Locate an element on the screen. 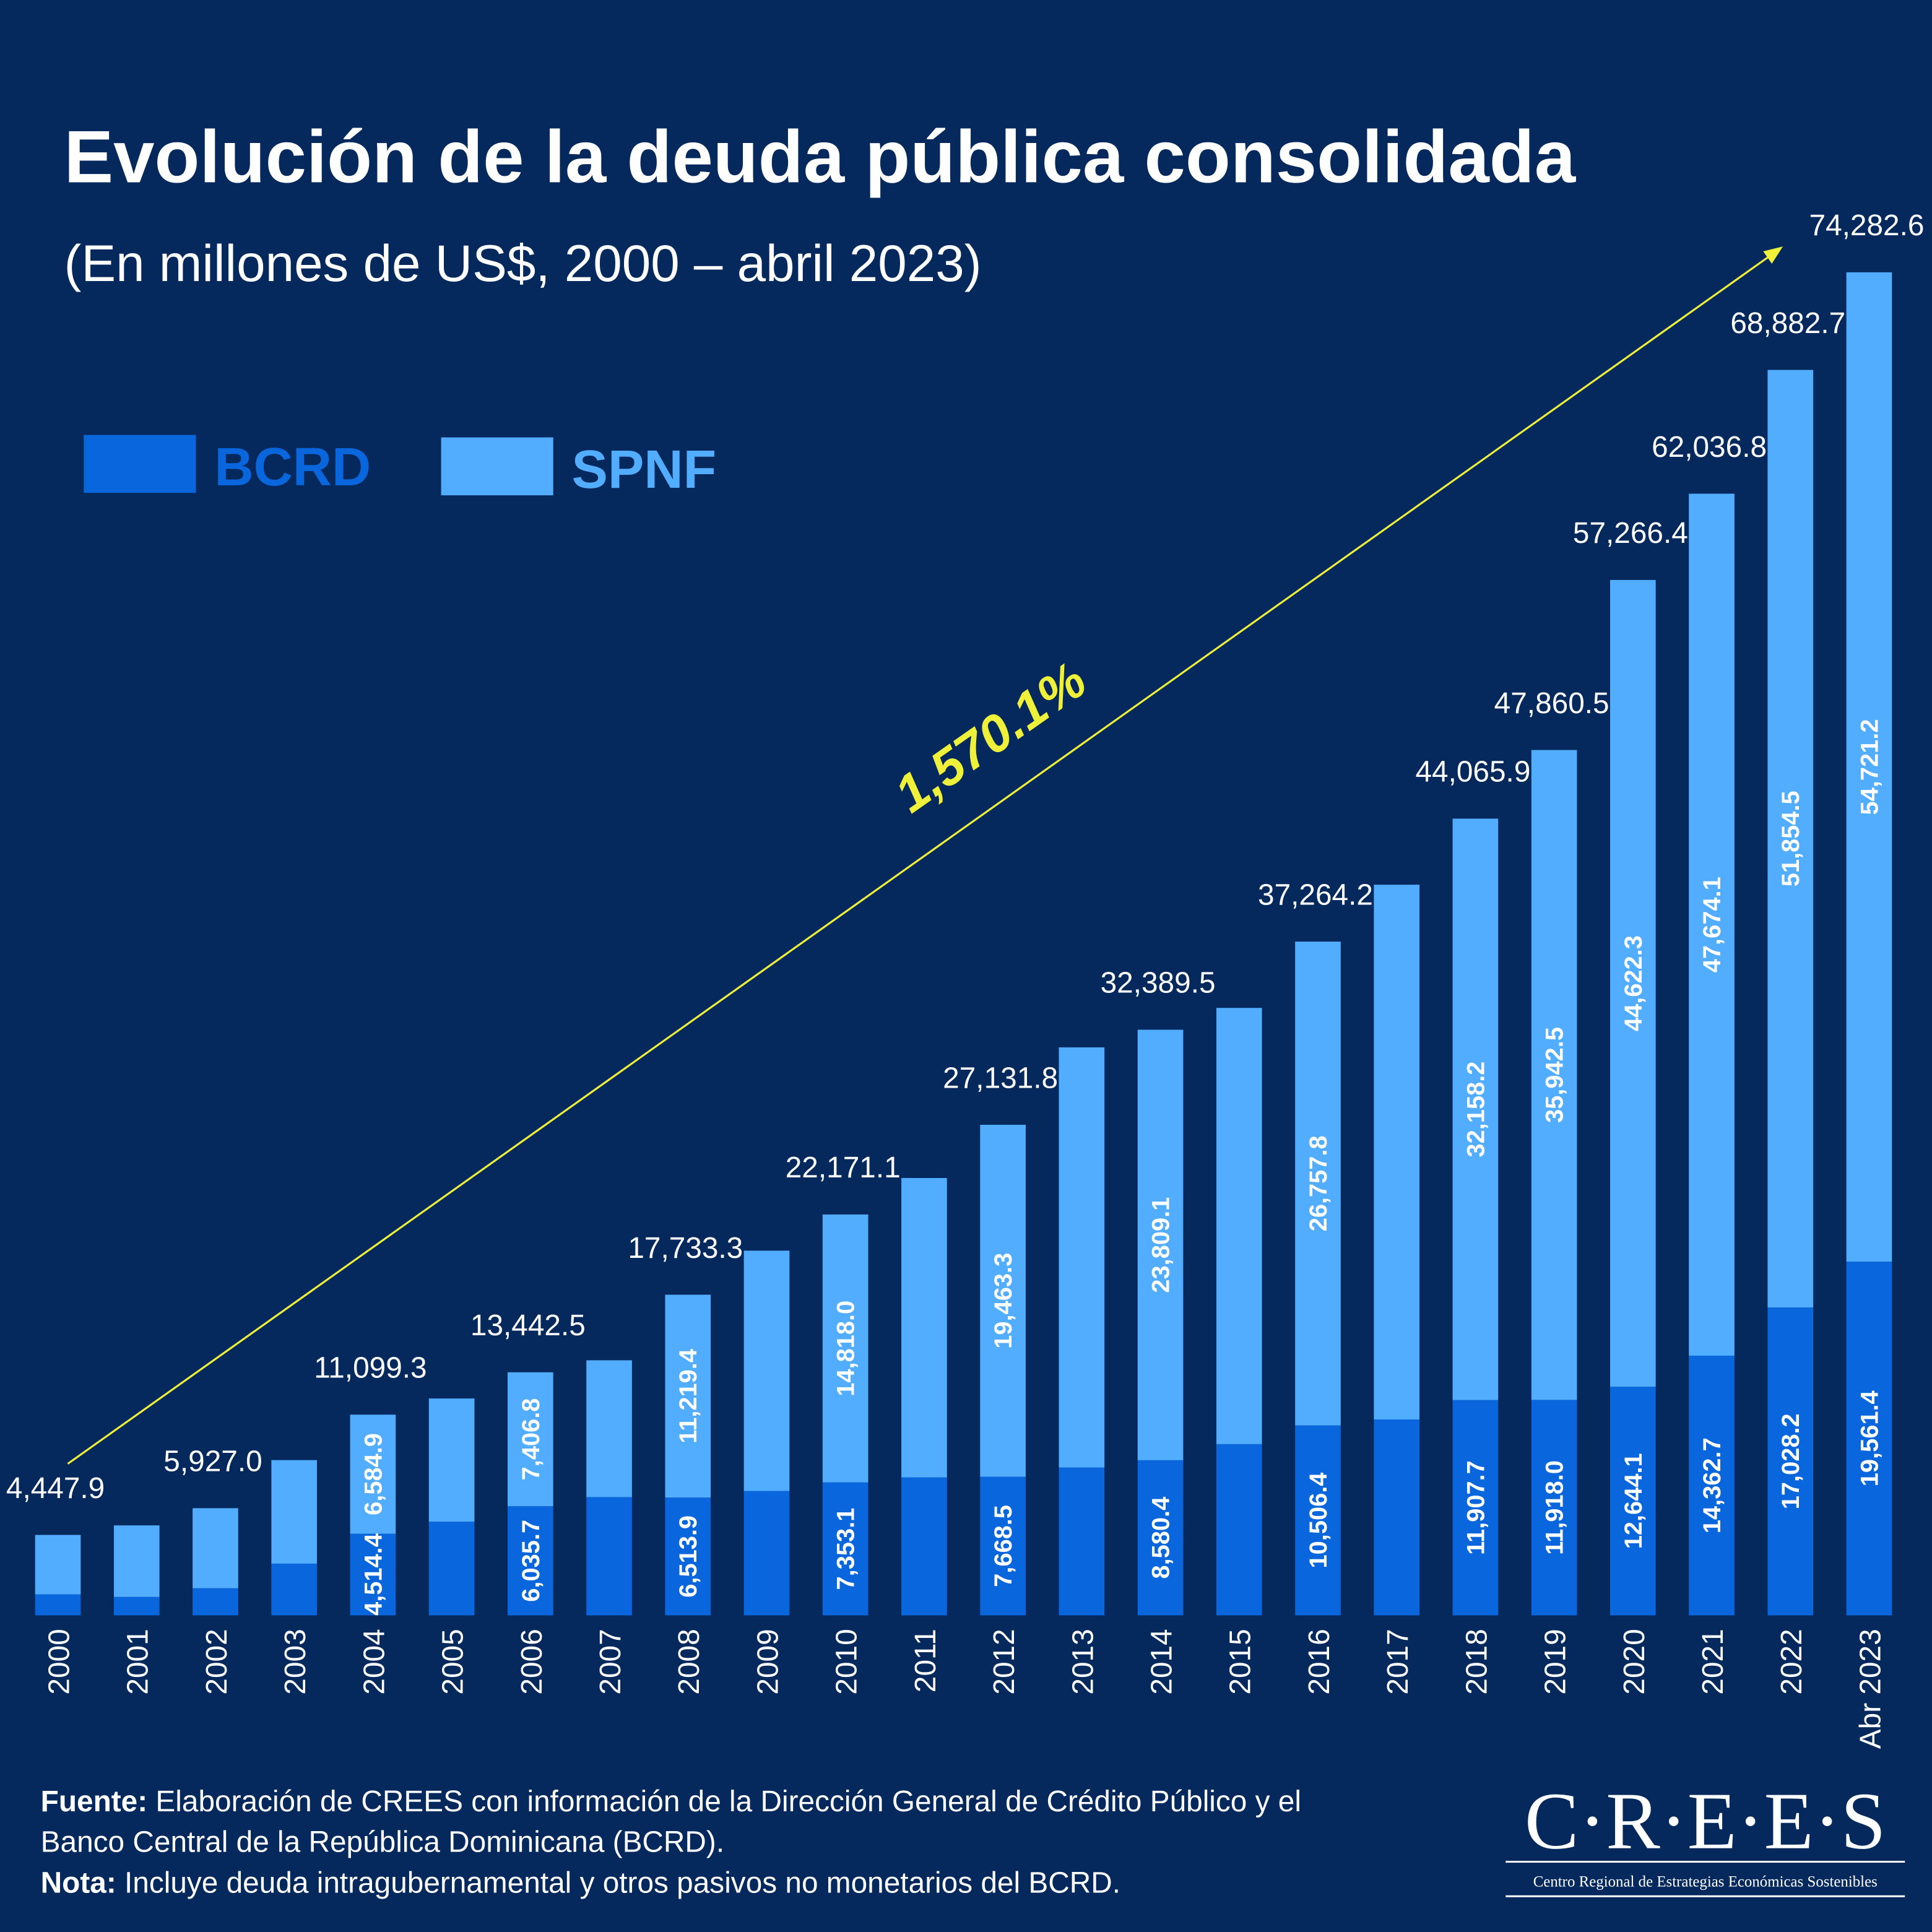 The width and height of the screenshot is (1932, 1932). total-label: 62,036.8 is located at coordinates (1709, 447).